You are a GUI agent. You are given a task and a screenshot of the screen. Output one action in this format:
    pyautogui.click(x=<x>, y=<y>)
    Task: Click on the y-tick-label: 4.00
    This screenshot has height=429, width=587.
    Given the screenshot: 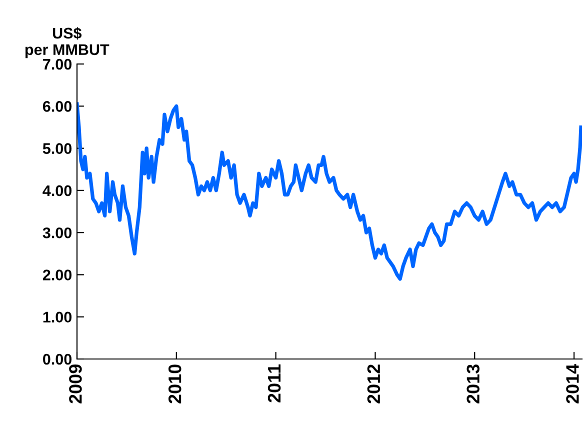 What is the action you would take?
    pyautogui.click(x=57, y=190)
    